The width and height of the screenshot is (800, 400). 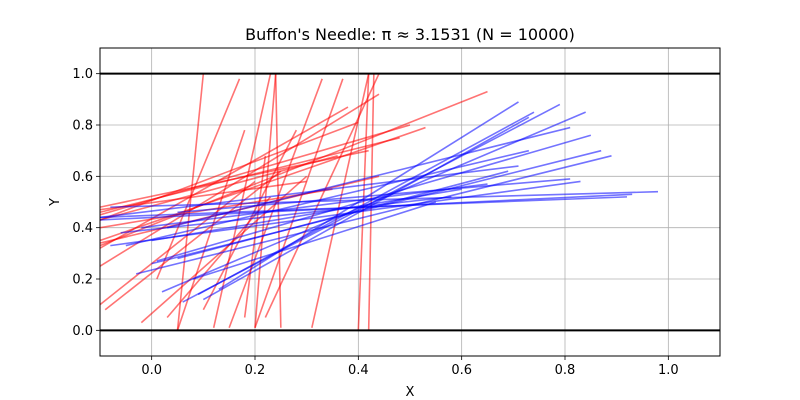 What do you see at coordinates (151, 370) in the screenshot?
I see `x-tick-label: 0.0` at bounding box center [151, 370].